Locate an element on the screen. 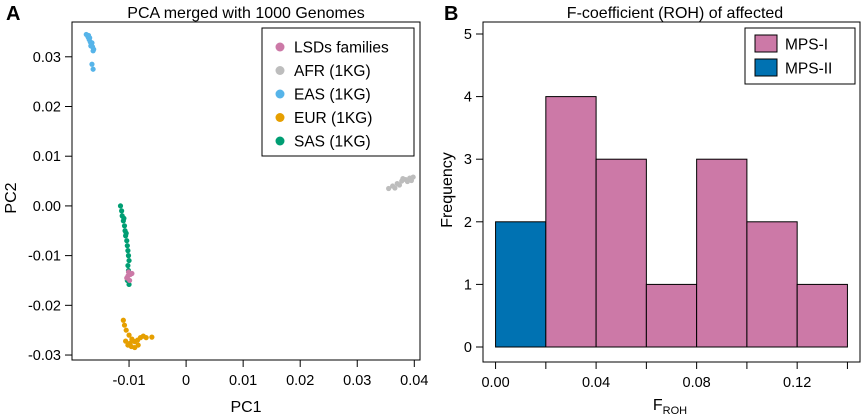  pca-x-axis-title: PC1 is located at coordinates (245, 407).